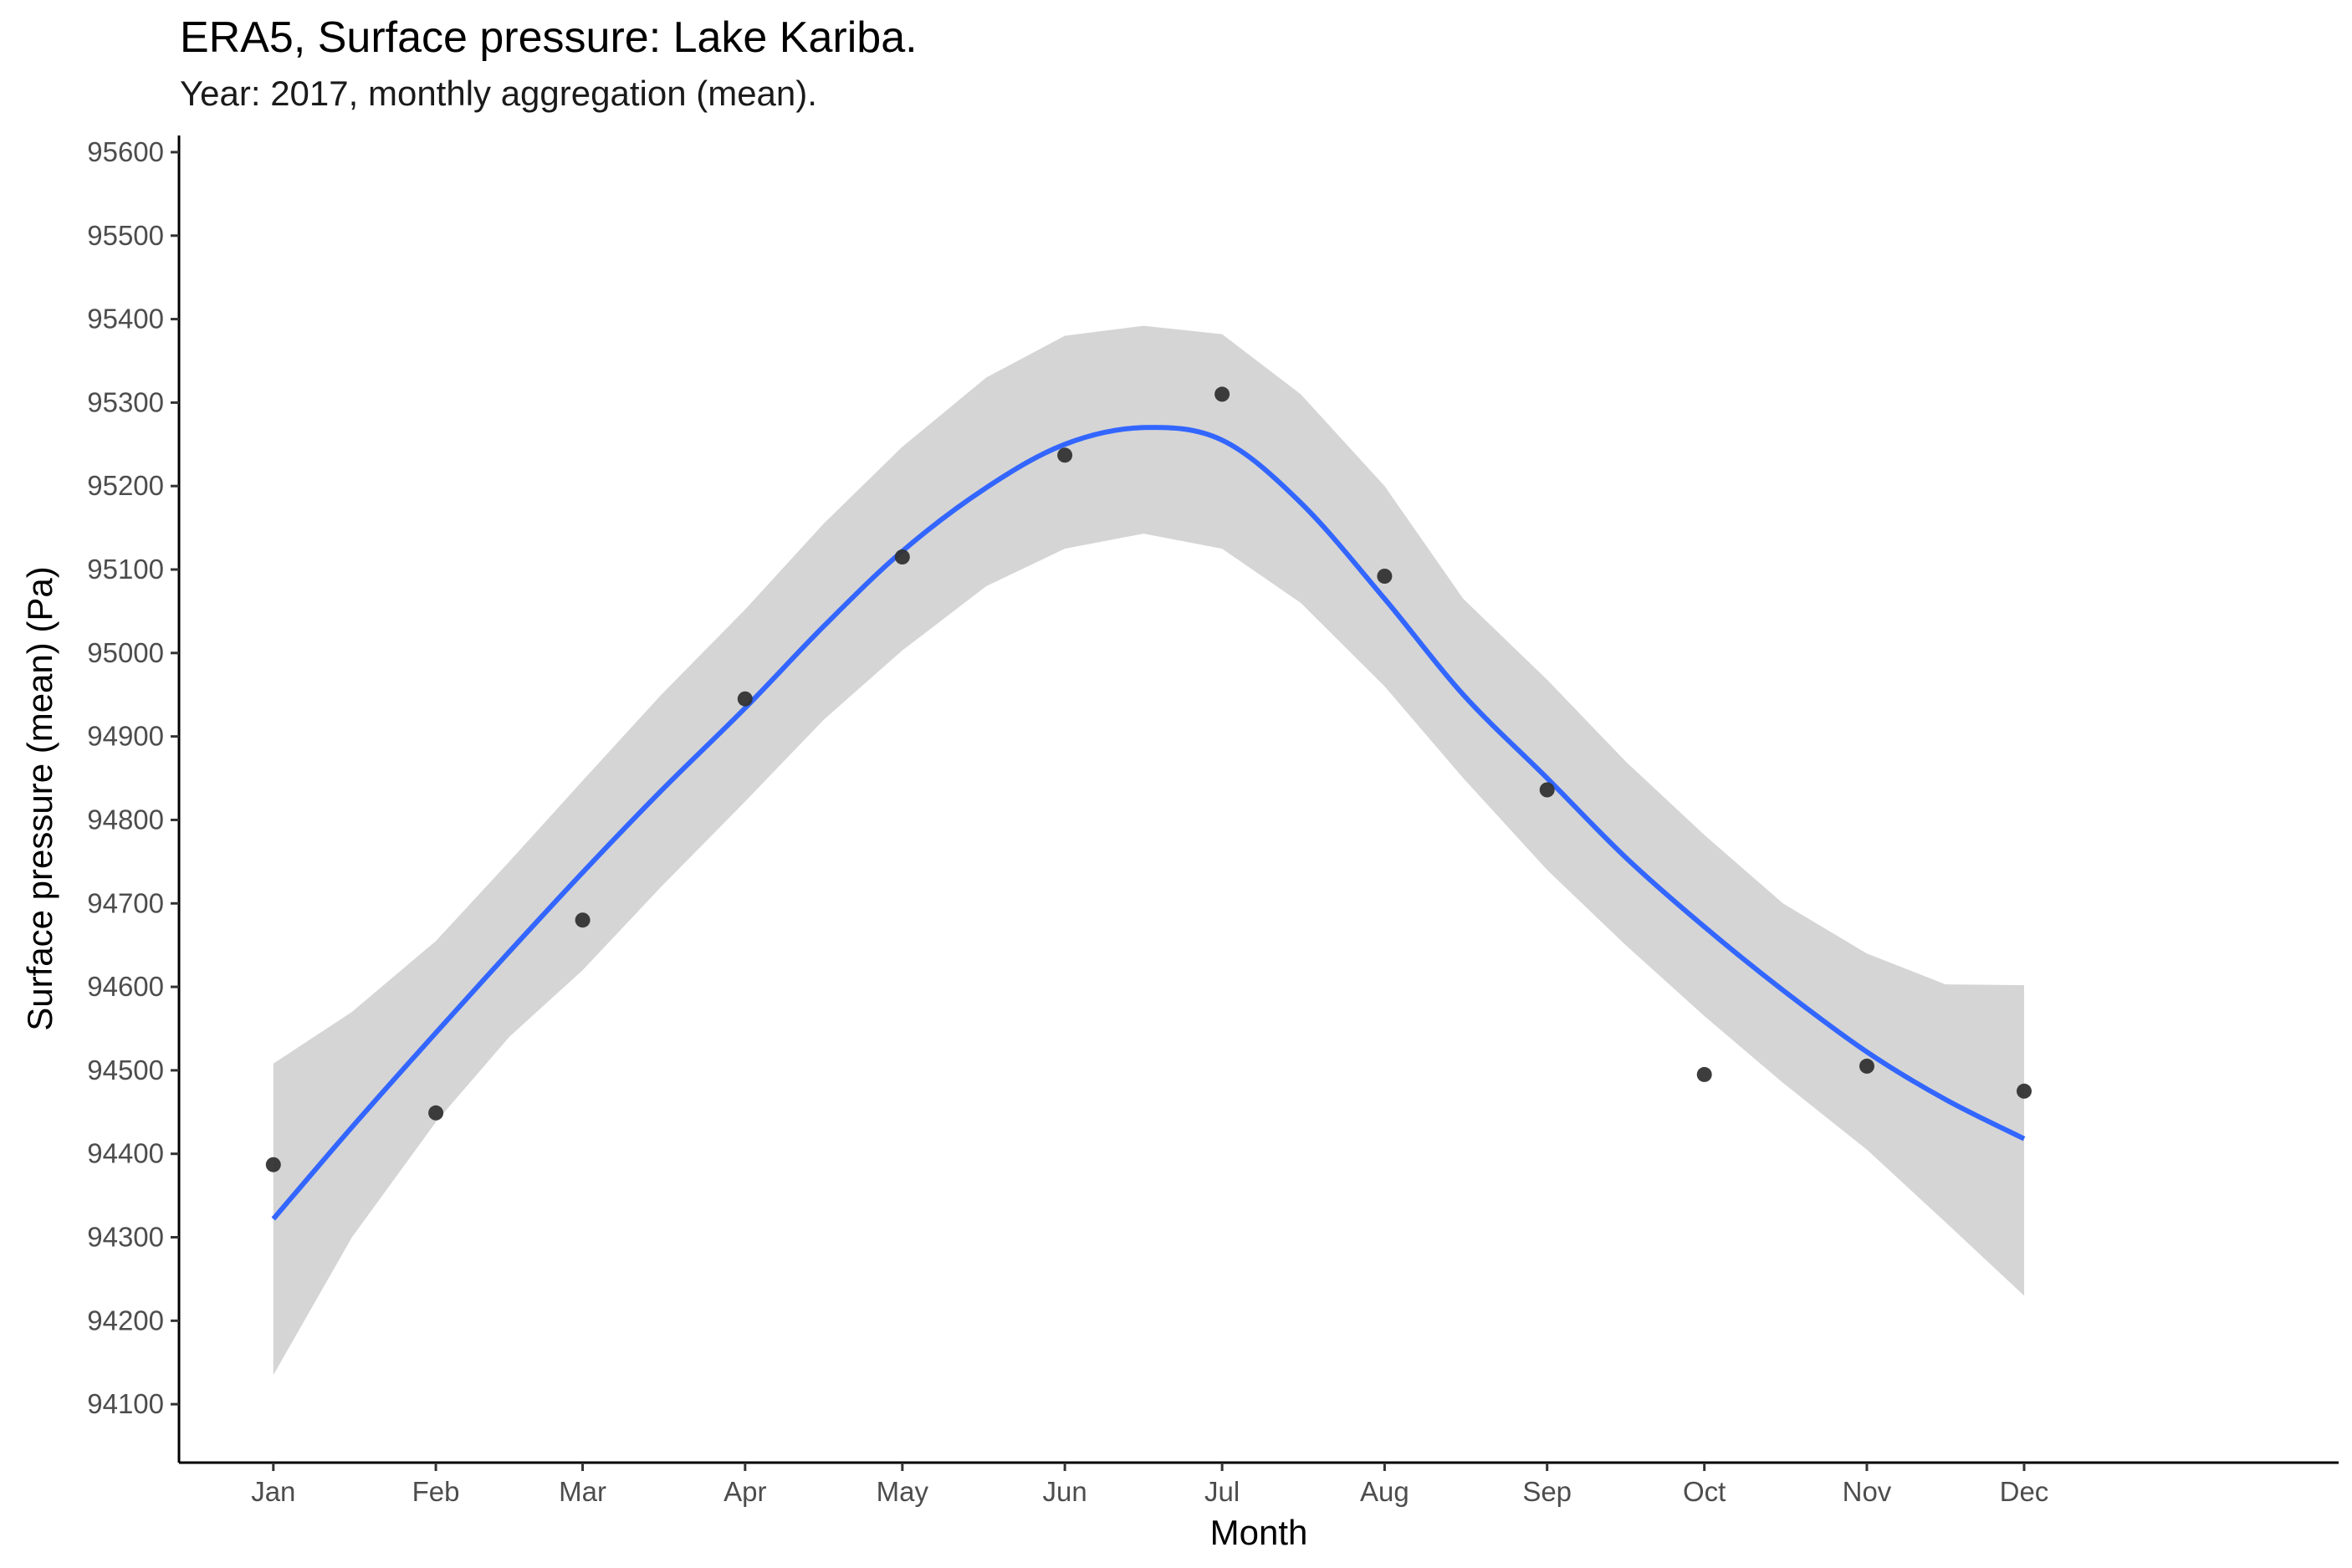 The width and height of the screenshot is (2352, 1568). I want to click on chart-title: ERA5, Surface pressure: Lake Kariba., so click(549, 37).